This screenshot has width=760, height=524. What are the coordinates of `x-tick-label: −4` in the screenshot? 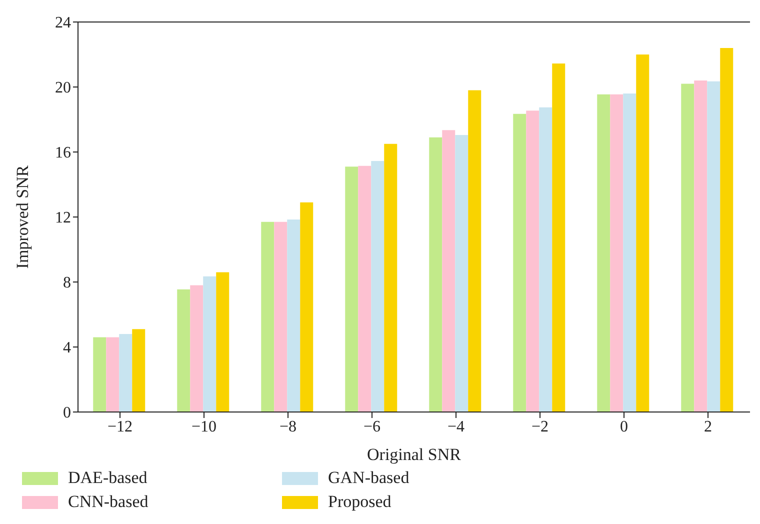 It's located at (456, 427).